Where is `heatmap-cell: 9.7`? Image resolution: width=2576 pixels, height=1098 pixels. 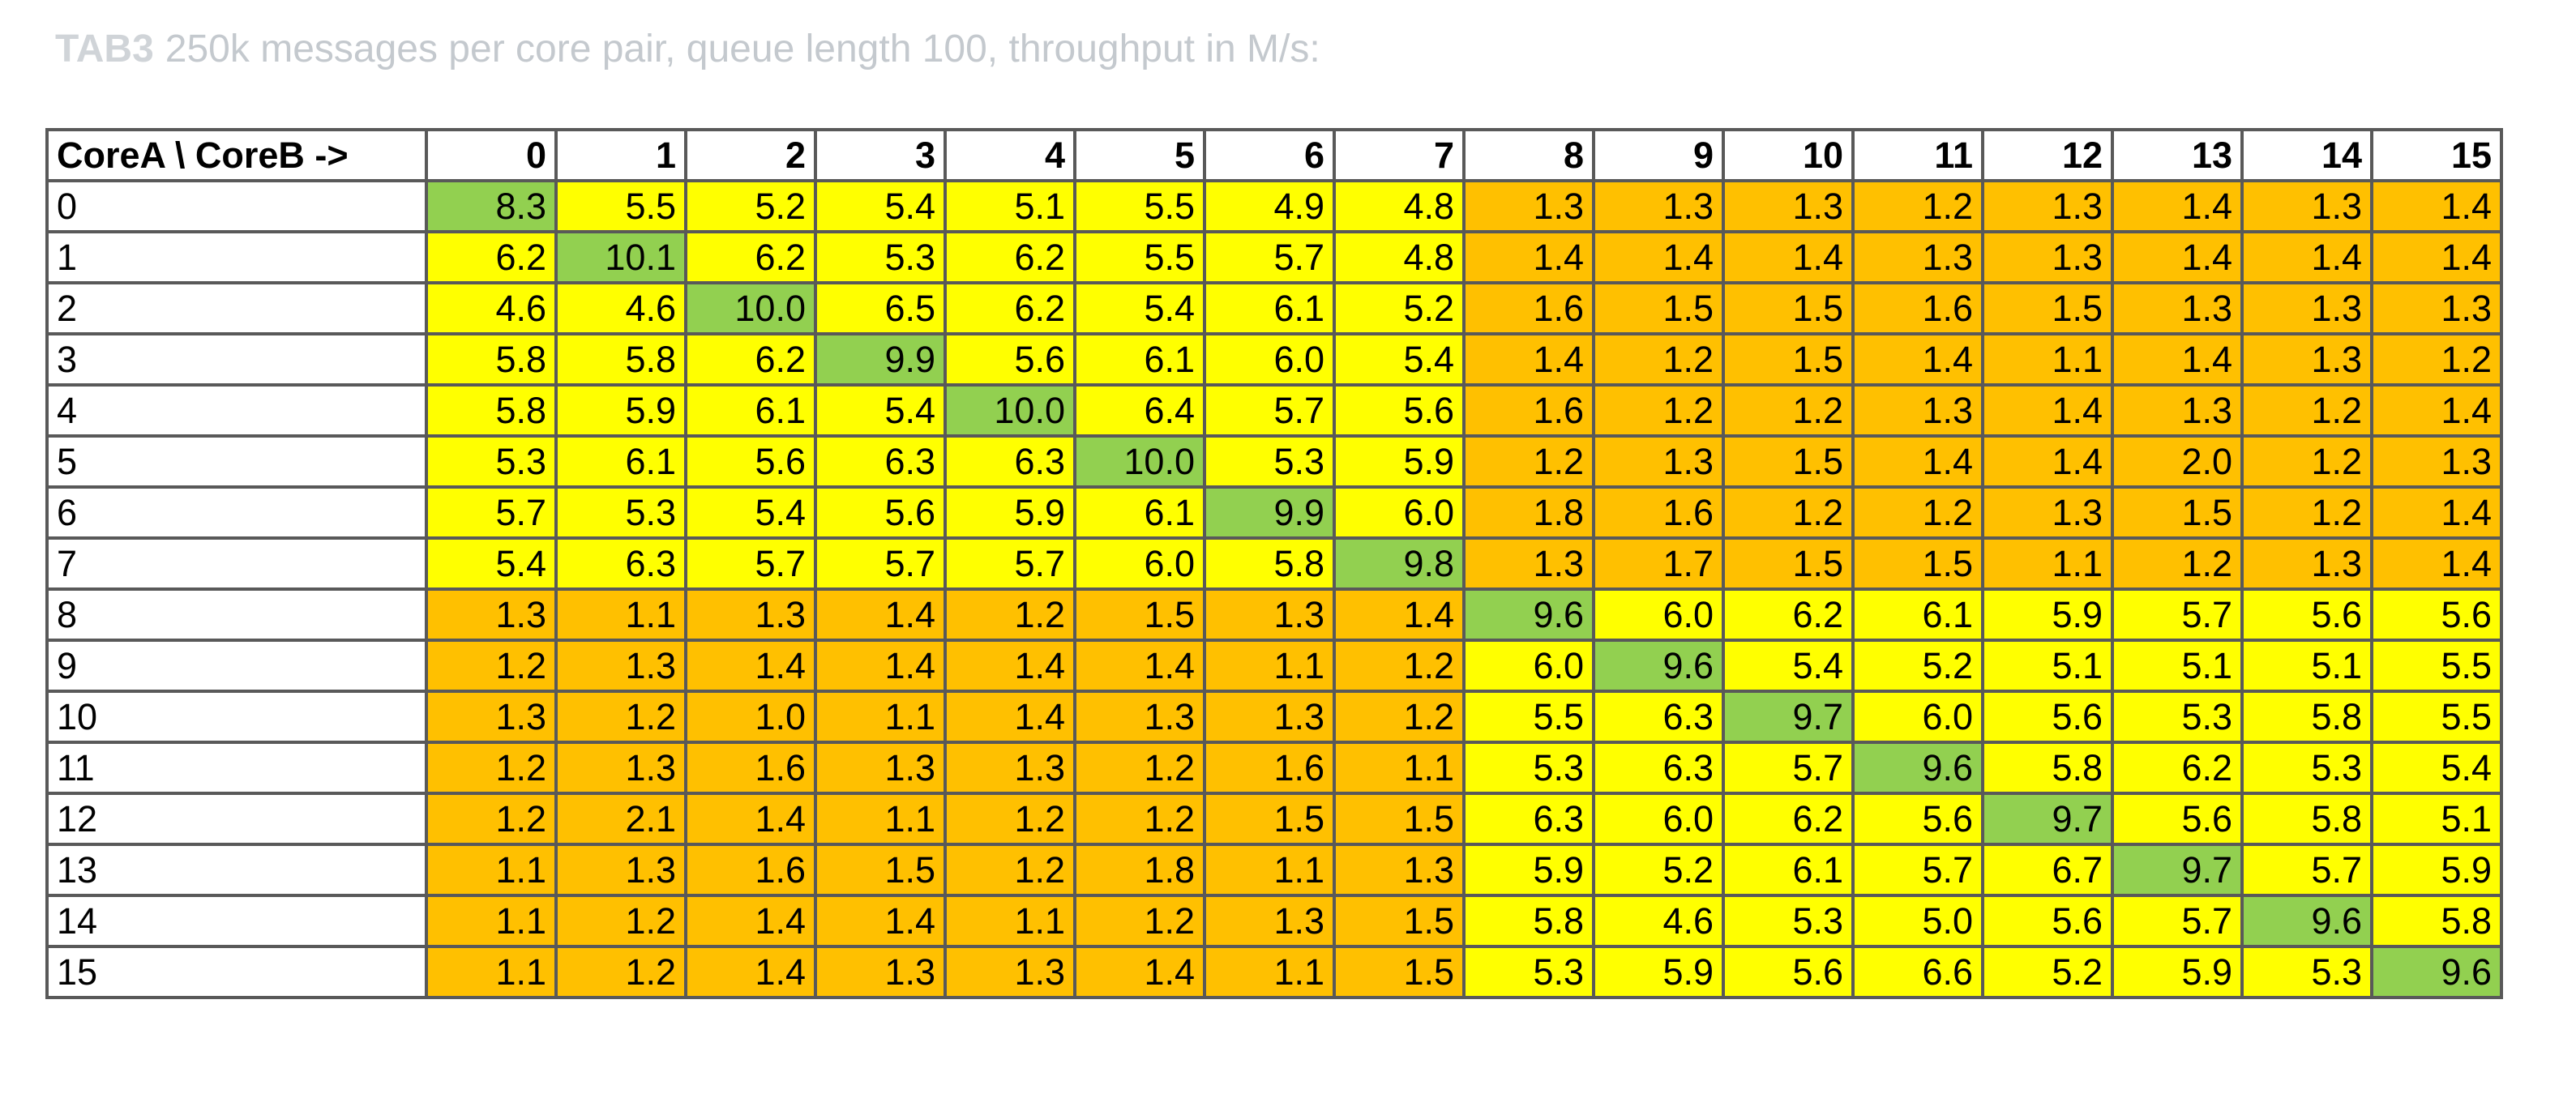 heatmap-cell: 9.7 is located at coordinates (1788, 717).